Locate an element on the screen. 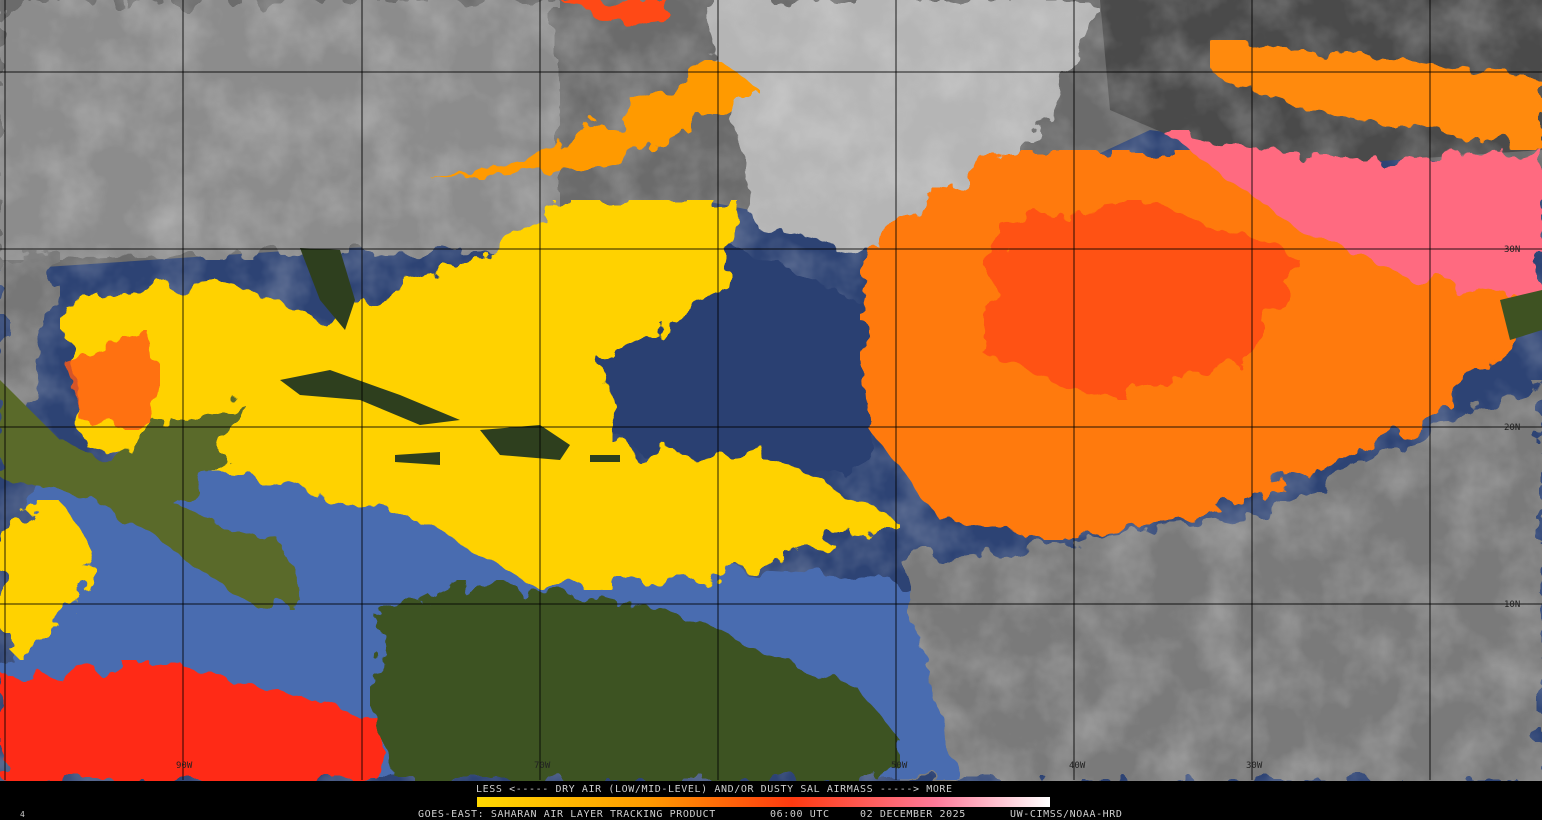 The image size is (1542, 820). lat-label: 30N is located at coordinates (1512, 250).